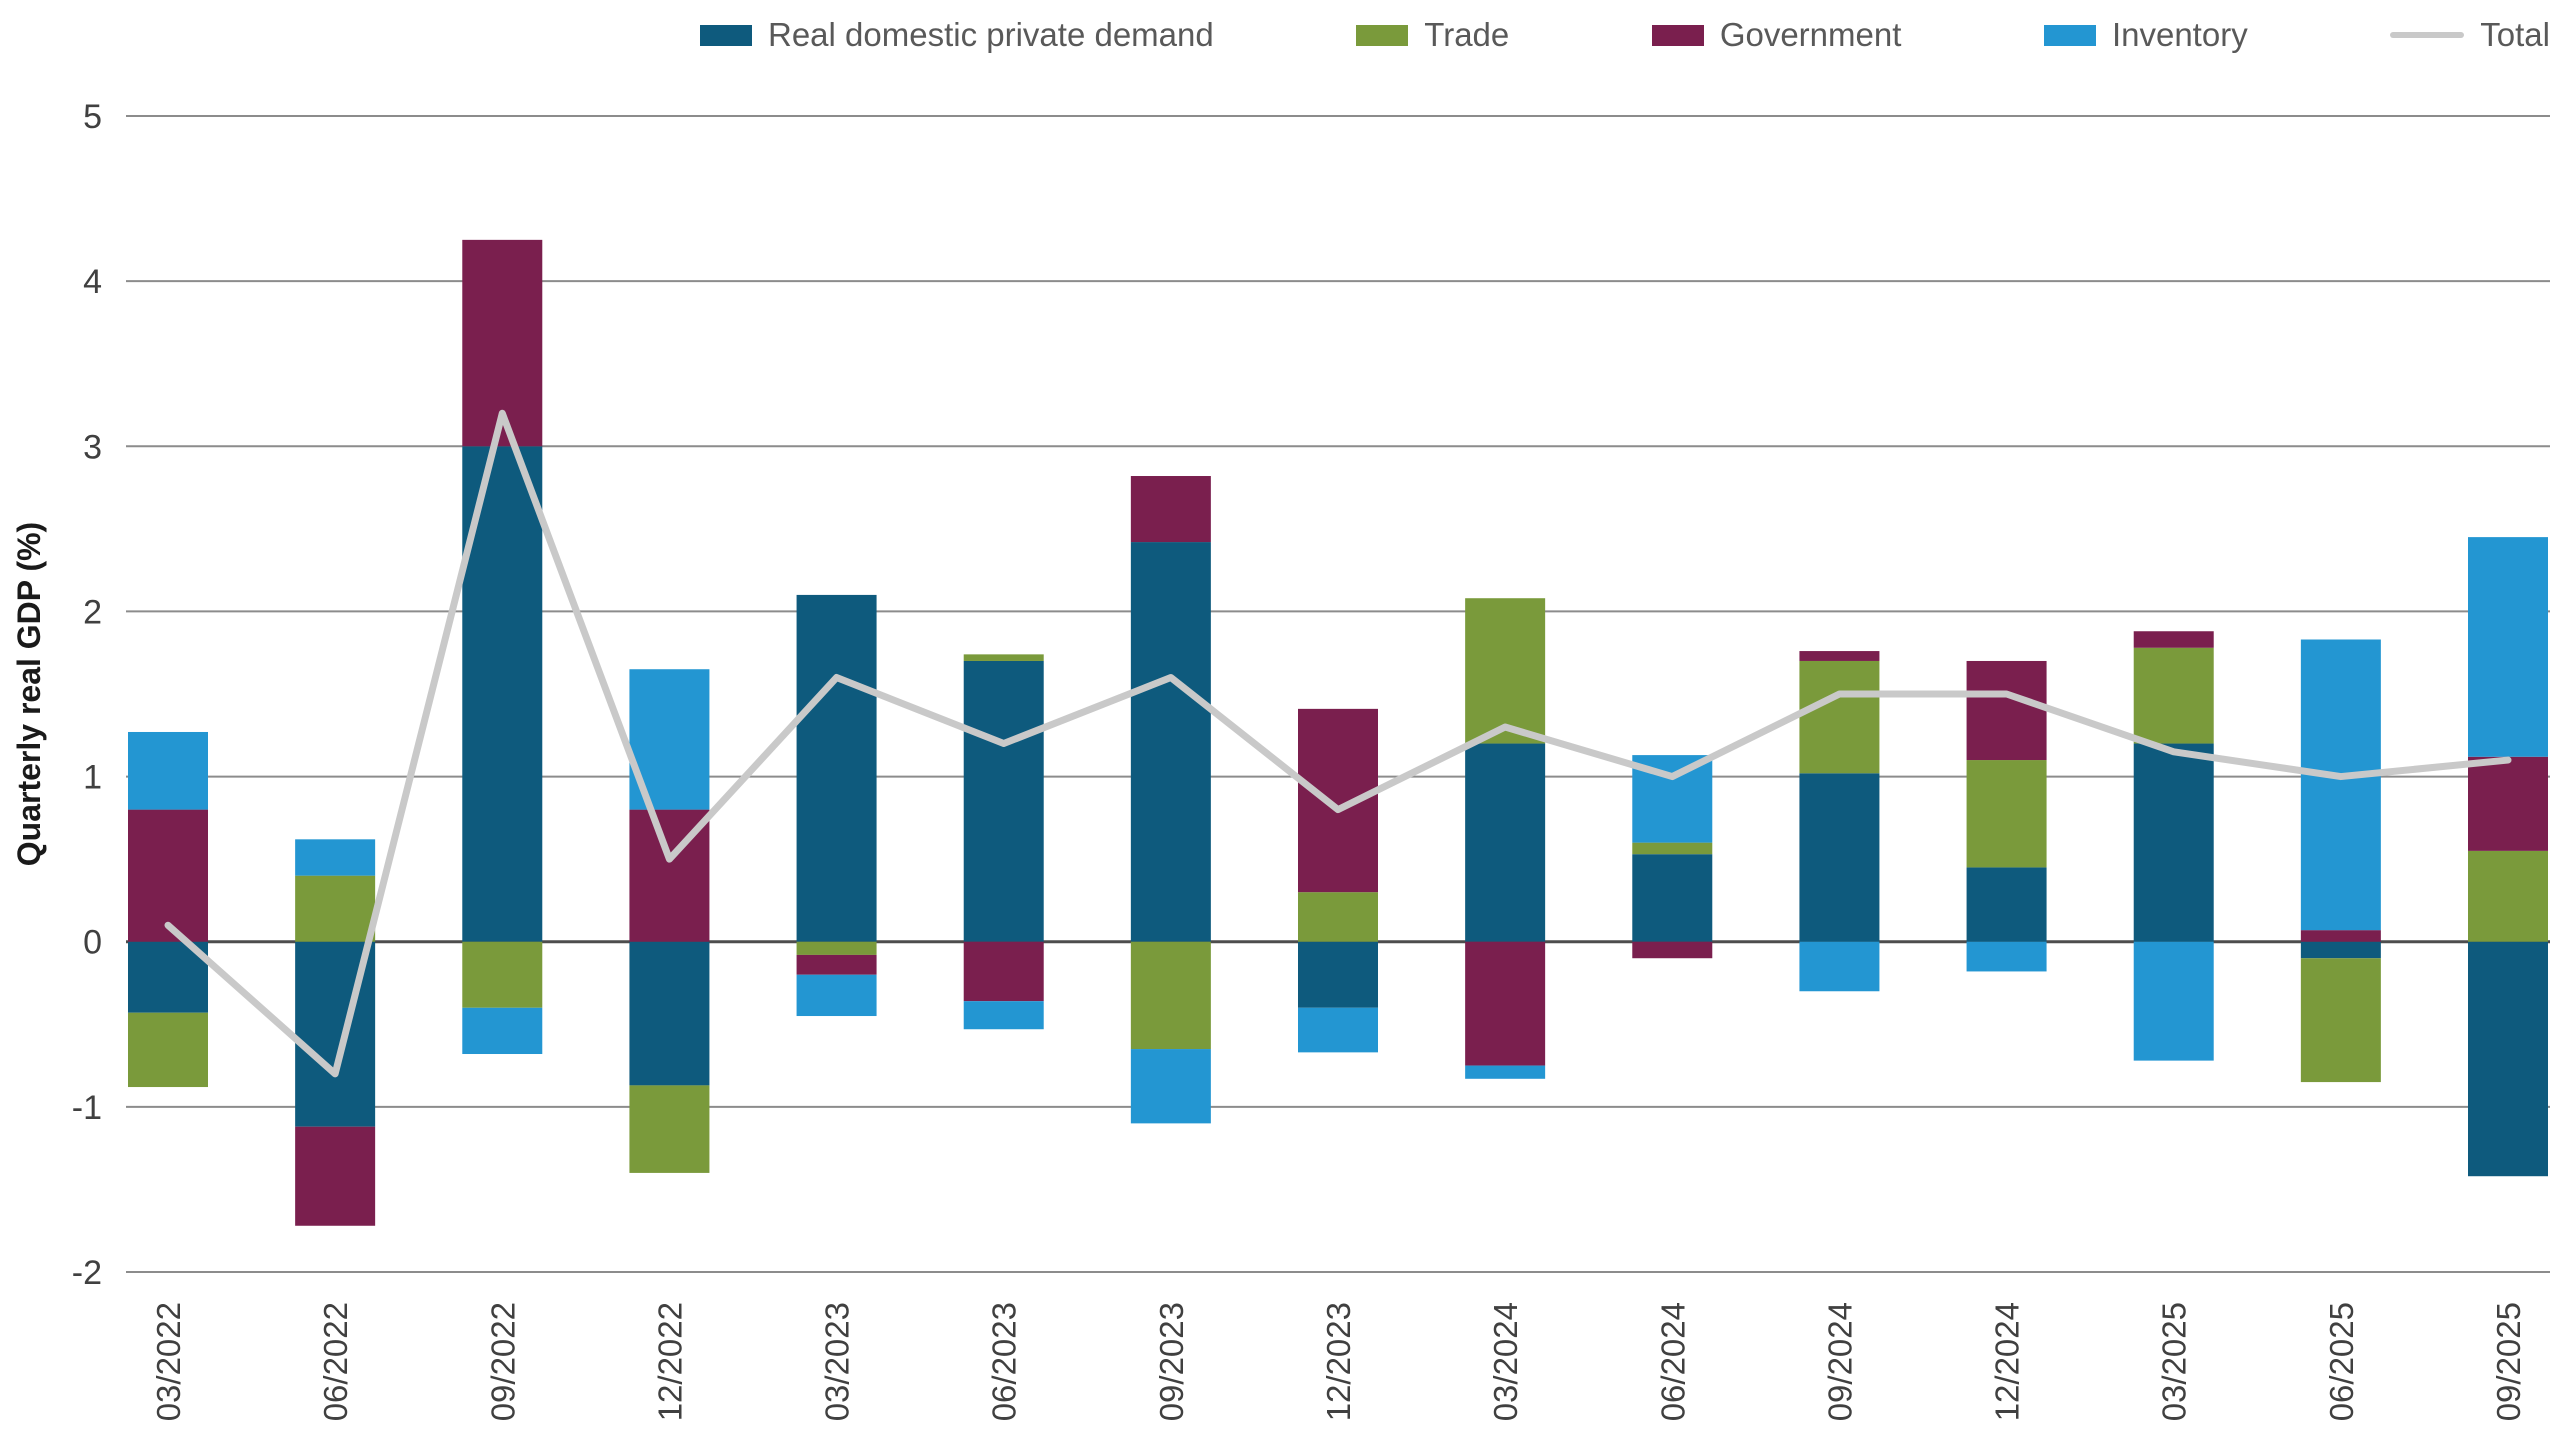 The height and width of the screenshot is (1440, 2560). I want to click on x-tick-label: 06/2025, so click(2341, 1361).